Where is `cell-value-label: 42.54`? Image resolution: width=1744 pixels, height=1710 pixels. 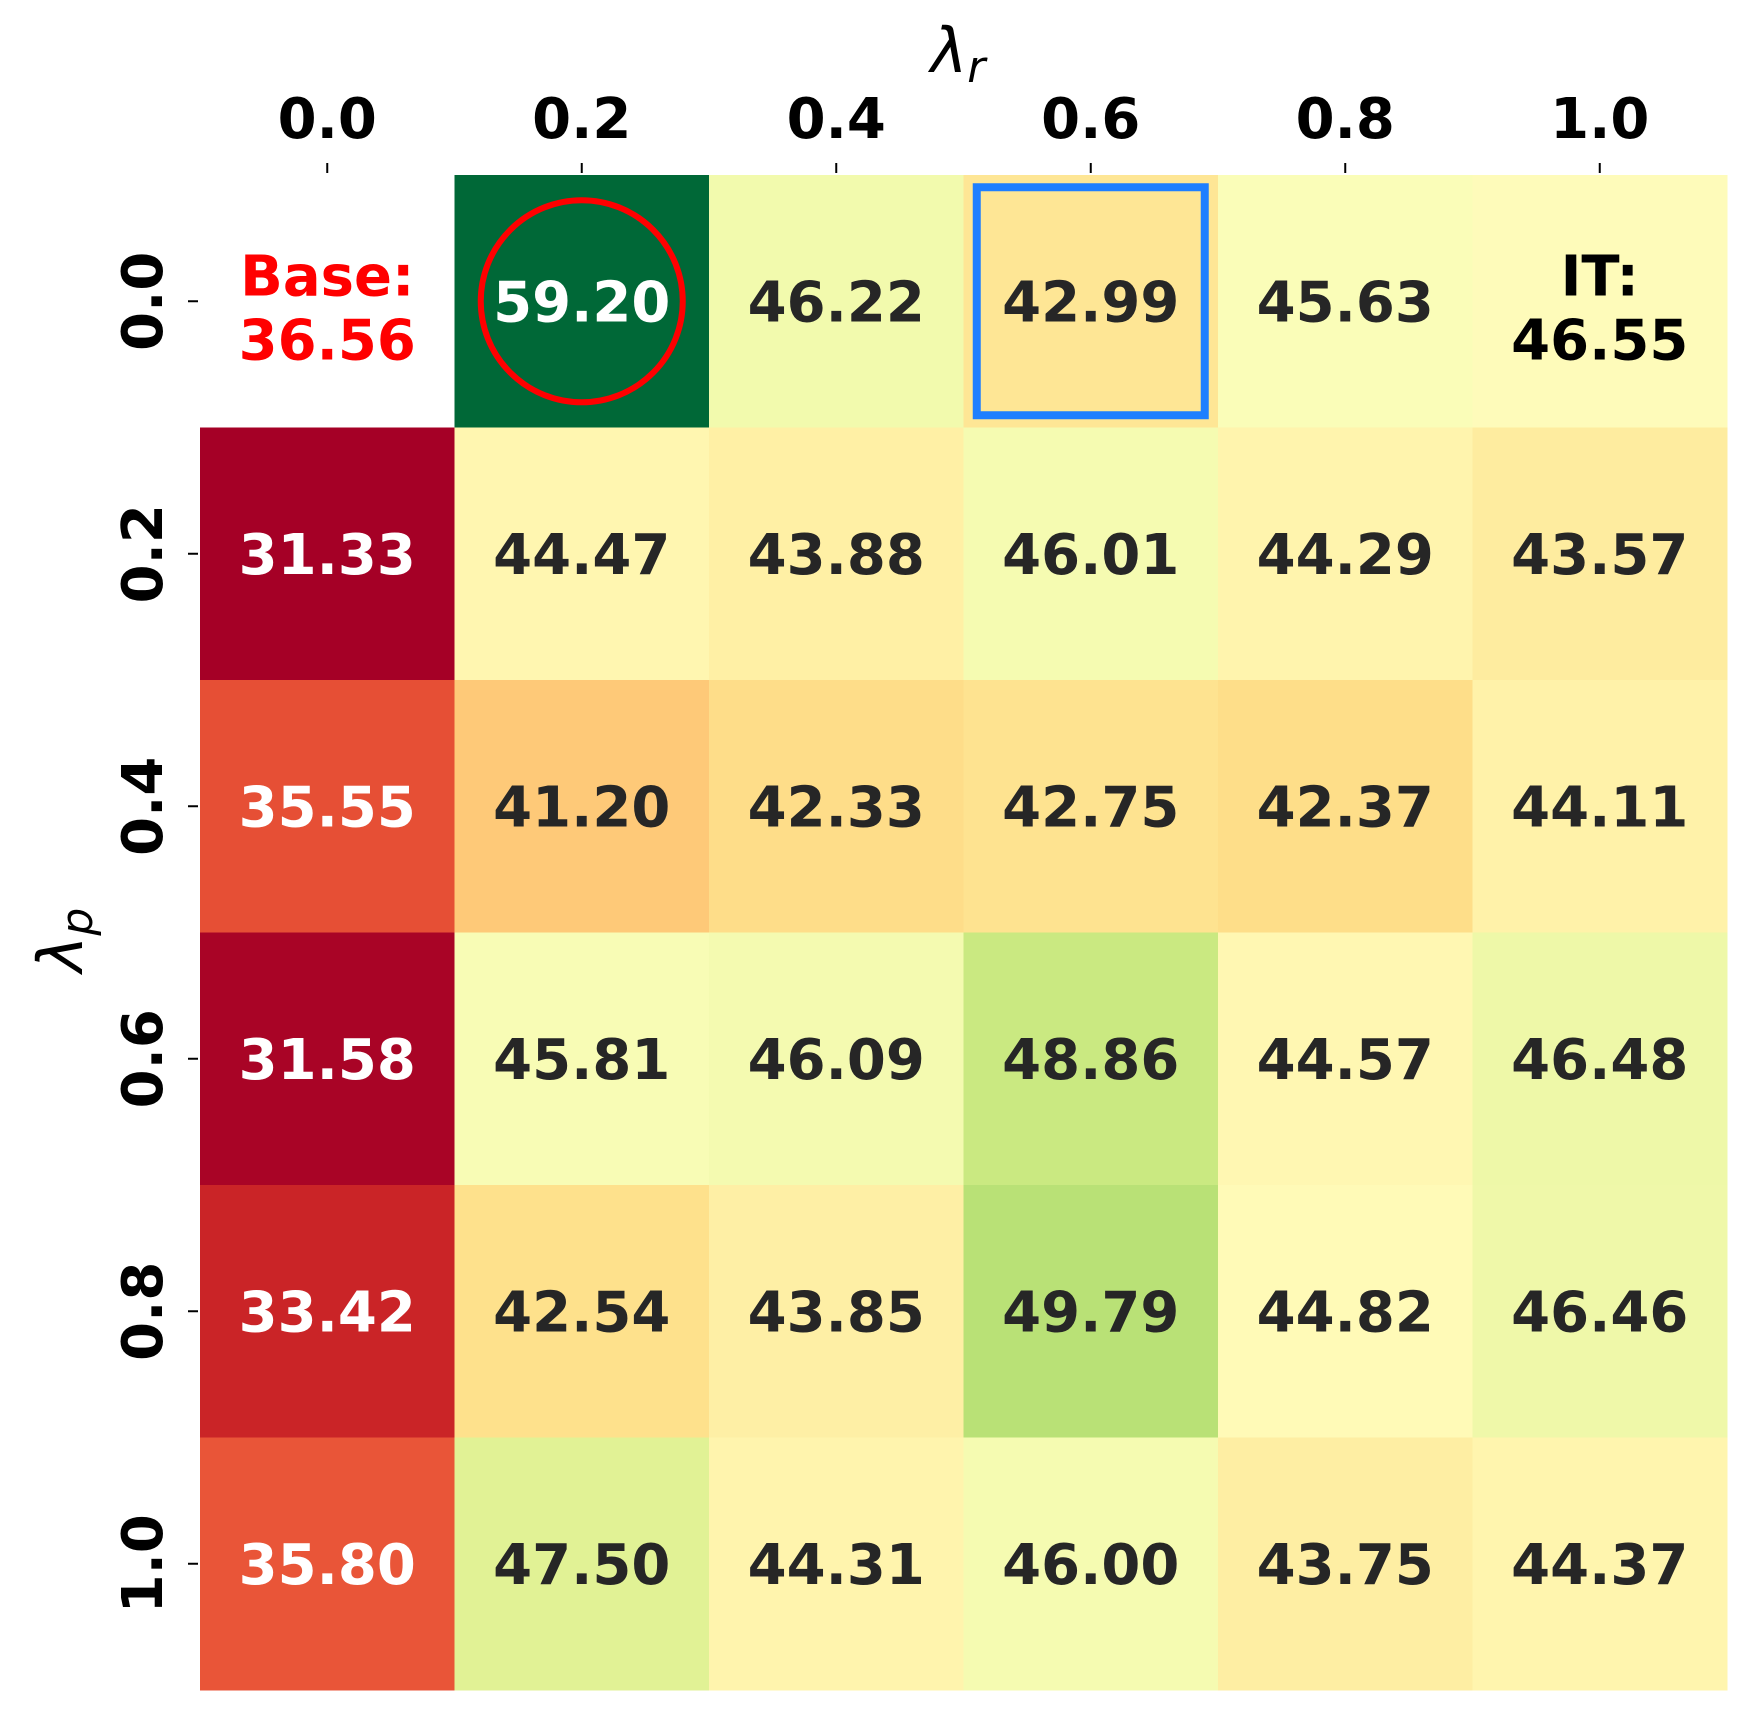
cell-value-label: 42.54 is located at coordinates (581, 1312).